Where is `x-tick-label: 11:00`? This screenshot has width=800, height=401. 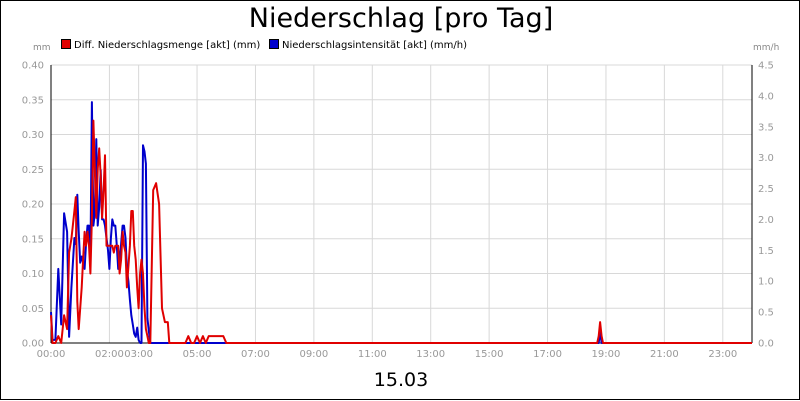 x-tick-label: 11:00 is located at coordinates (372, 354).